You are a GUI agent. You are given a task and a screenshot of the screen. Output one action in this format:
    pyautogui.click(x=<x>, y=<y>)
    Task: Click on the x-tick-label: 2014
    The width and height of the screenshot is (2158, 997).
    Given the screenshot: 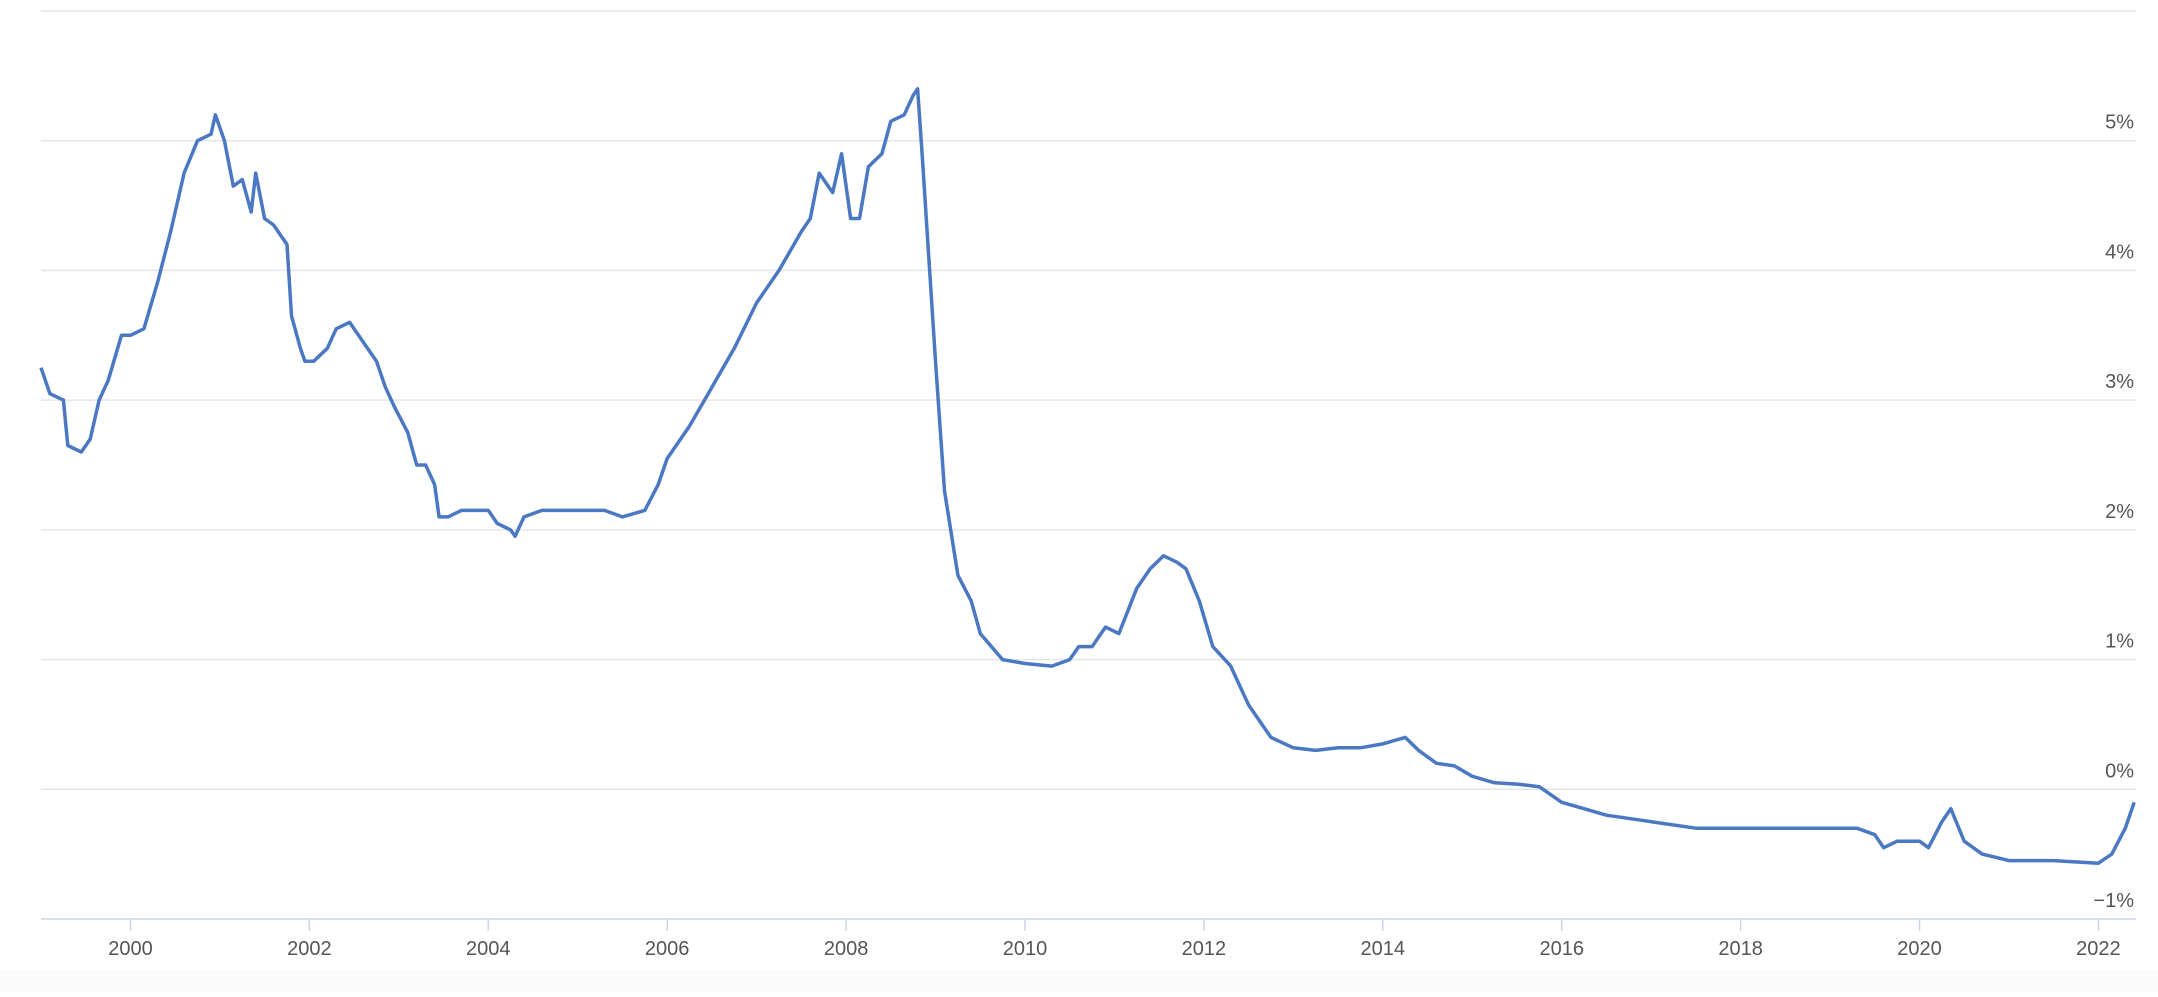 What is the action you would take?
    pyautogui.click(x=1383, y=949)
    